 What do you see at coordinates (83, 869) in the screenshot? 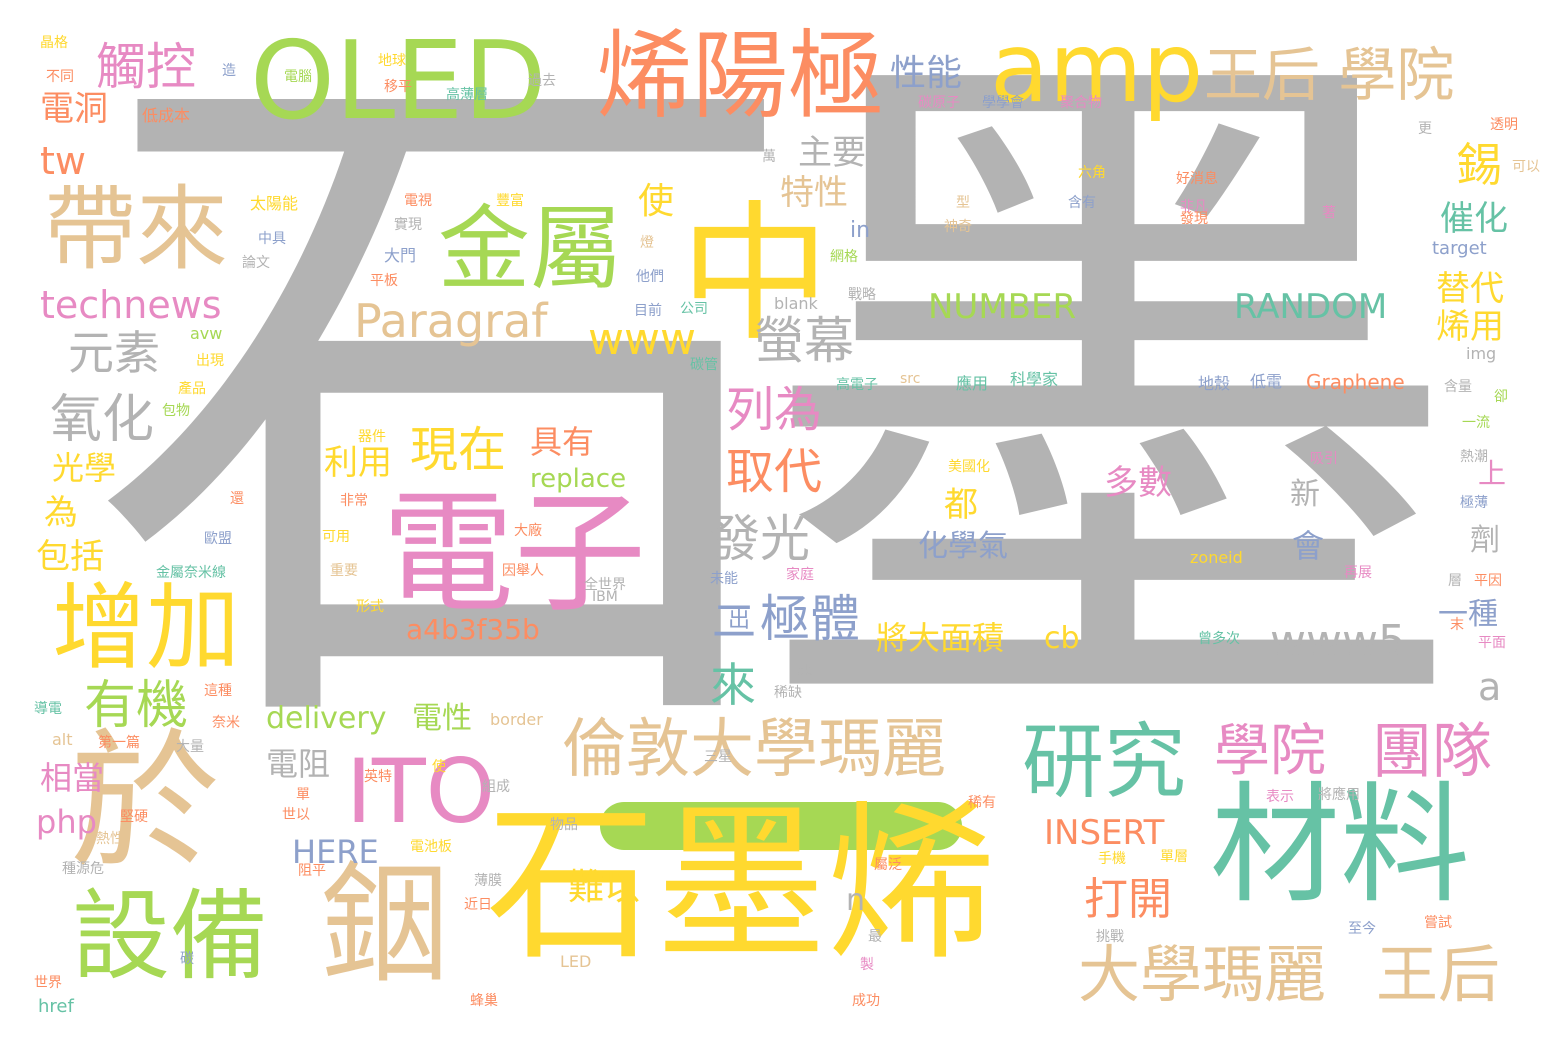
I see `word: 種源危` at bounding box center [83, 869].